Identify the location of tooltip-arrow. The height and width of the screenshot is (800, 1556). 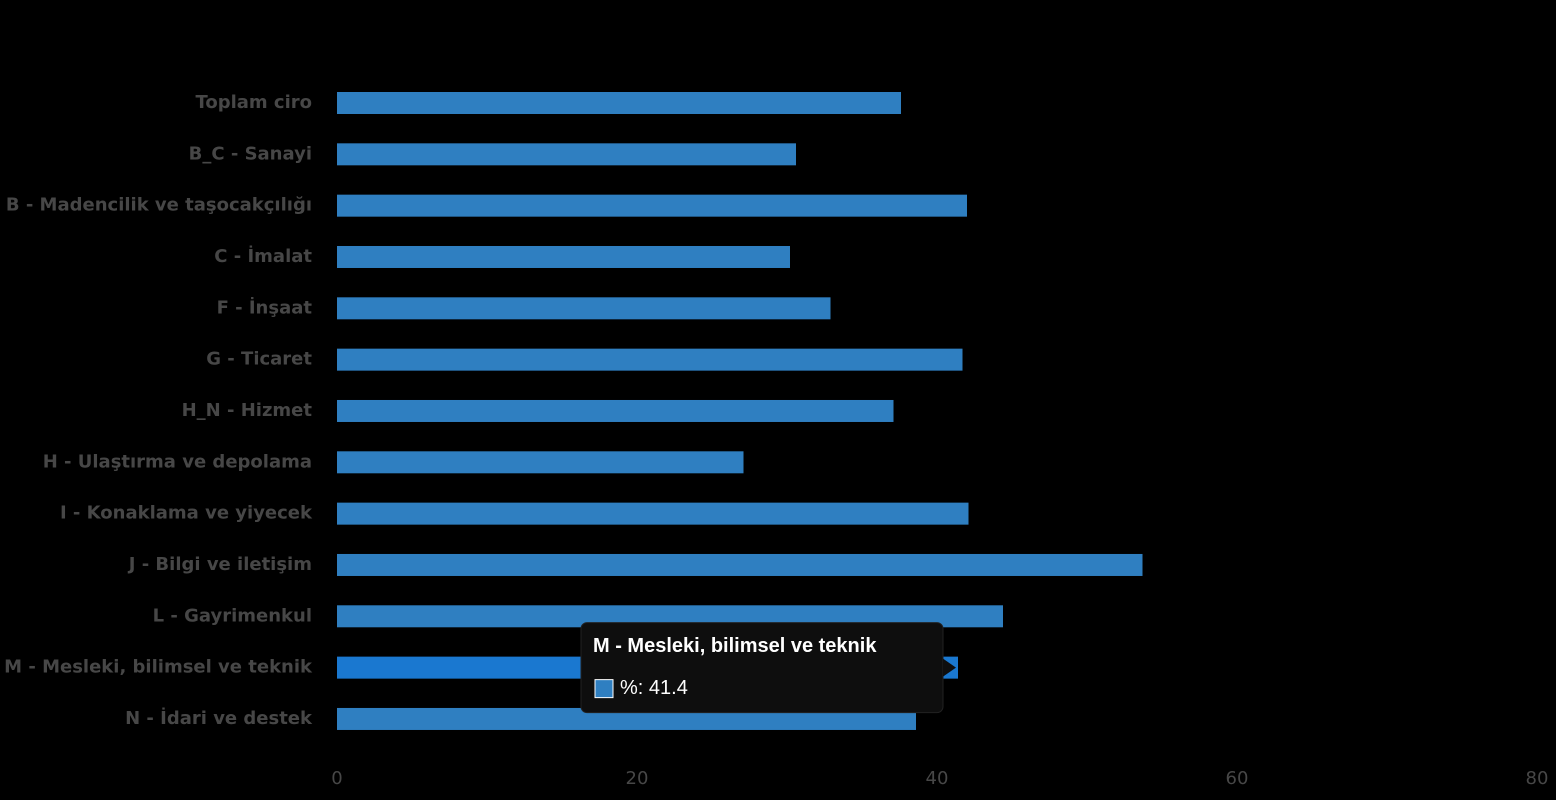
(949, 667).